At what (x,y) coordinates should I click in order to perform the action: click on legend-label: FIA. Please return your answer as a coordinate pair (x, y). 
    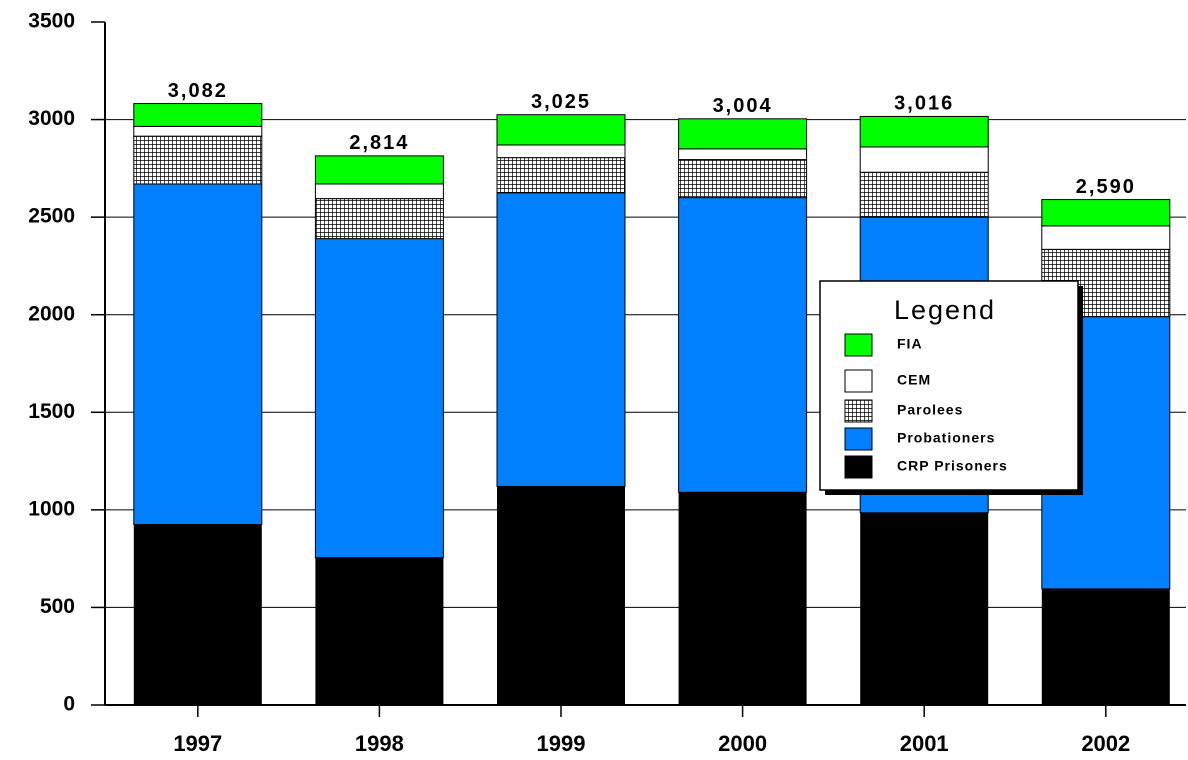
    Looking at the image, I should click on (910, 344).